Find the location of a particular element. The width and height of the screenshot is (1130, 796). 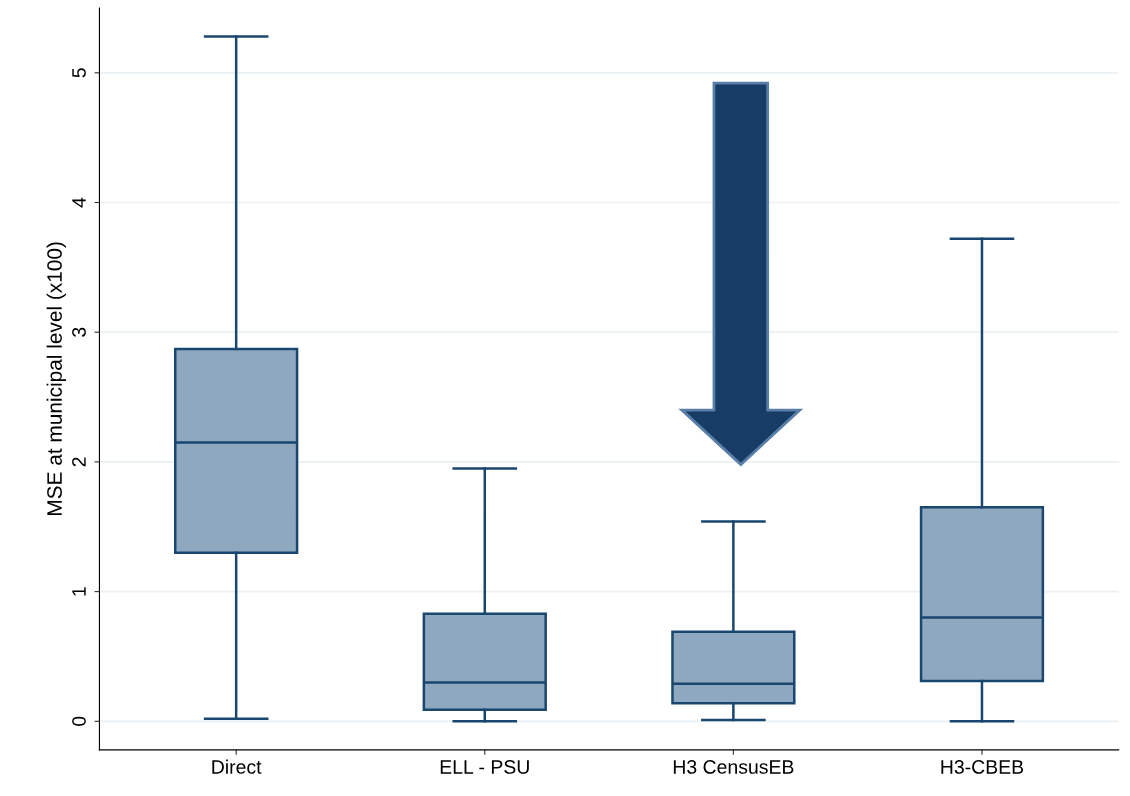

y-tick-label: 0 is located at coordinates (79, 721).